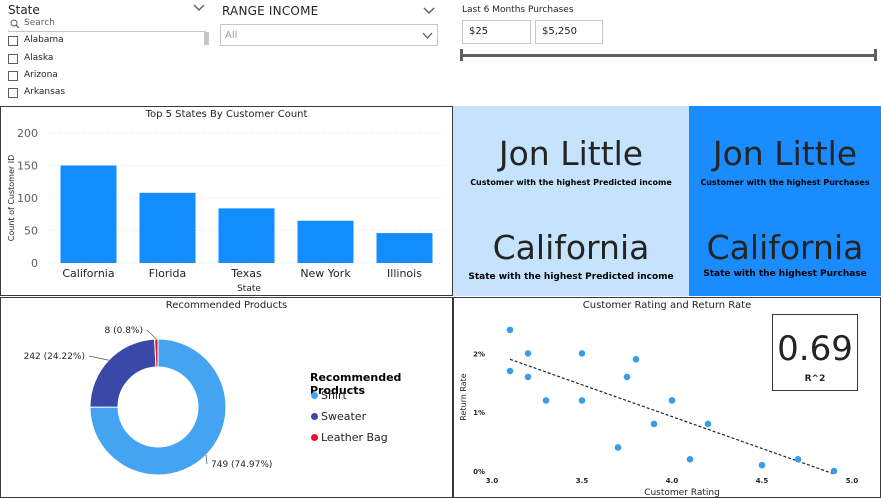 The image size is (881, 498). What do you see at coordinates (785, 153) in the screenshot?
I see `kpi-top-purchase-customer-value: Jon Little` at bounding box center [785, 153].